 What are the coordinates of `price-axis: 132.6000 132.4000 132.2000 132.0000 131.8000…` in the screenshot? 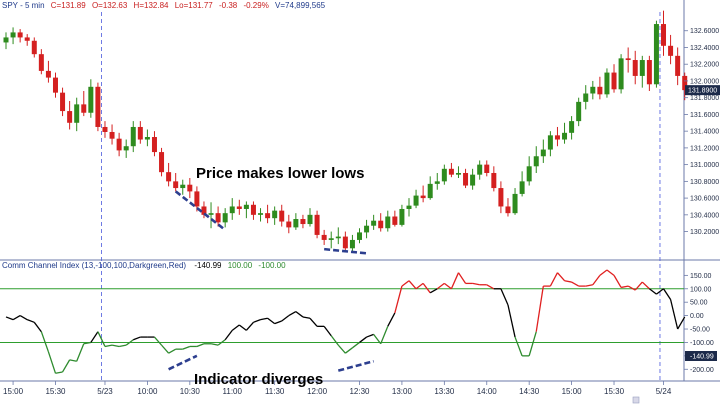 It's located at (702, 132).